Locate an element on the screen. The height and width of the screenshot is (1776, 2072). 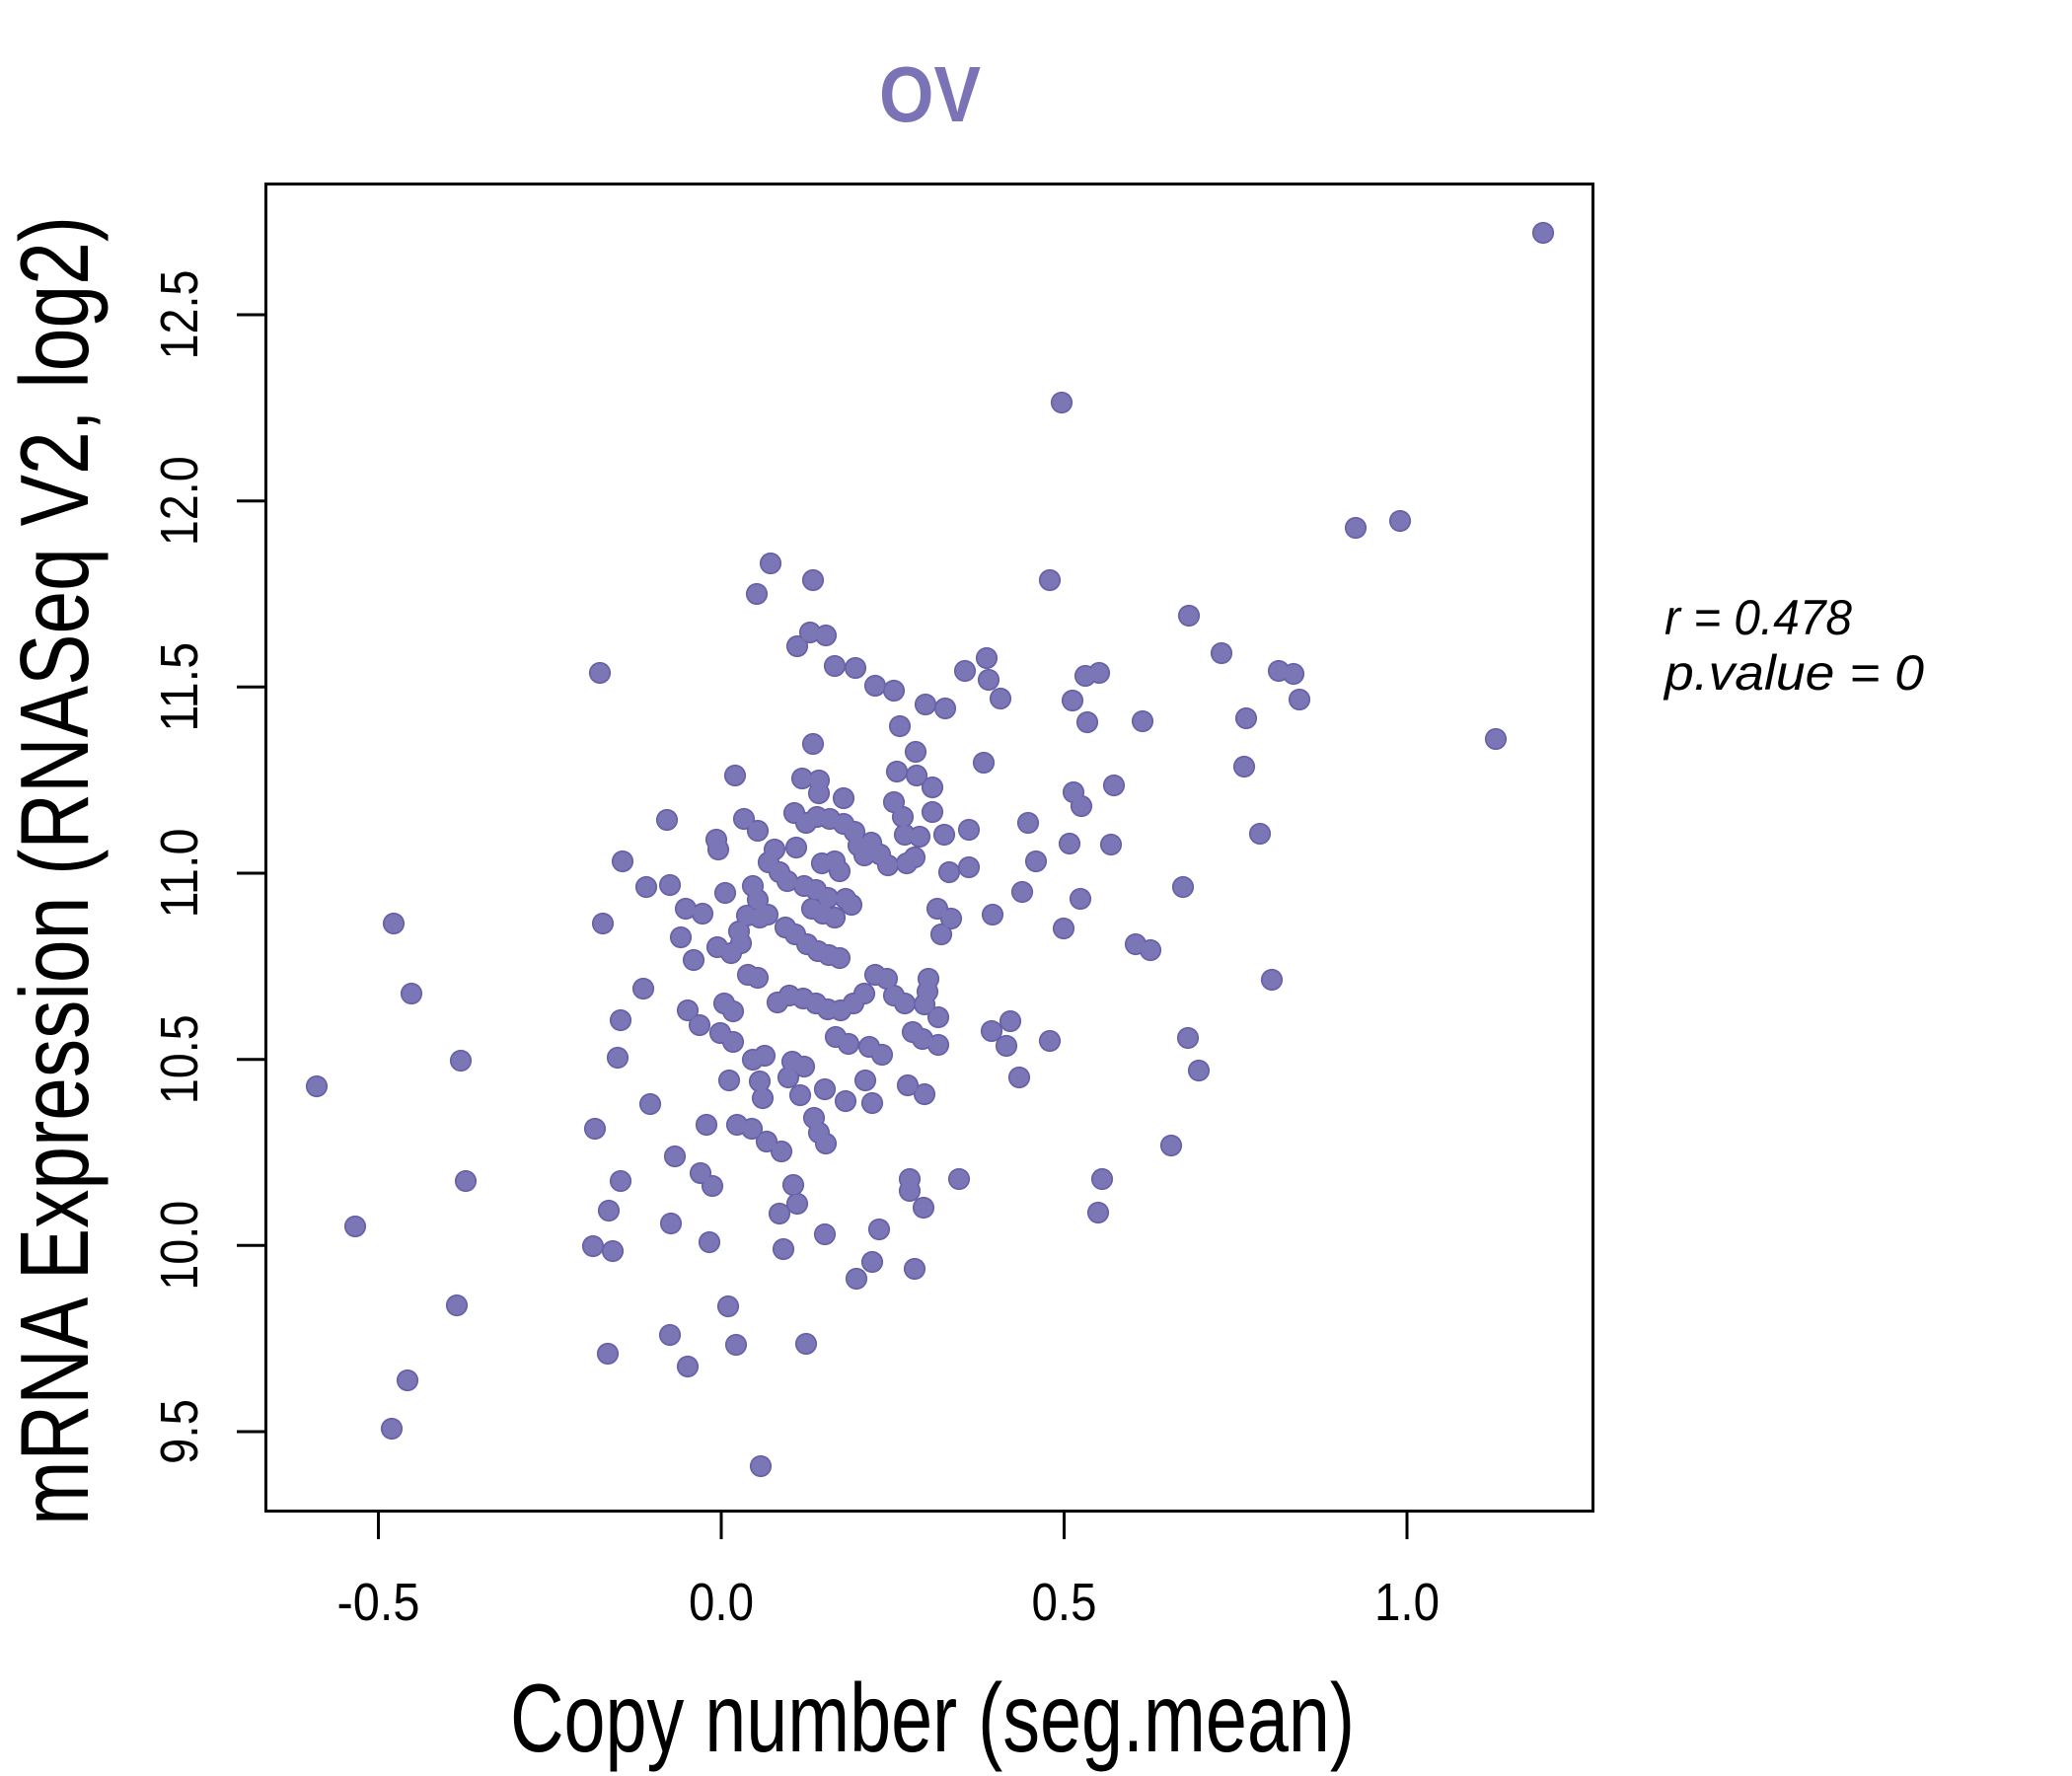
svg-text: 12.5 is located at coordinates (179, 315).